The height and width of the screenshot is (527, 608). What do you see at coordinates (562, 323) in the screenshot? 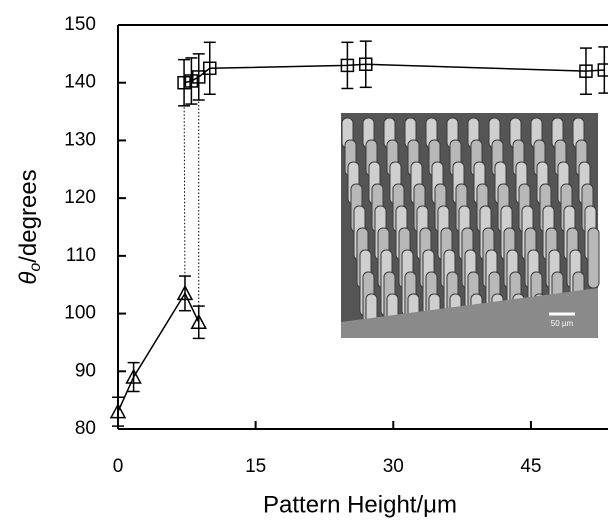
I see `scale-label: 50 µm` at bounding box center [562, 323].